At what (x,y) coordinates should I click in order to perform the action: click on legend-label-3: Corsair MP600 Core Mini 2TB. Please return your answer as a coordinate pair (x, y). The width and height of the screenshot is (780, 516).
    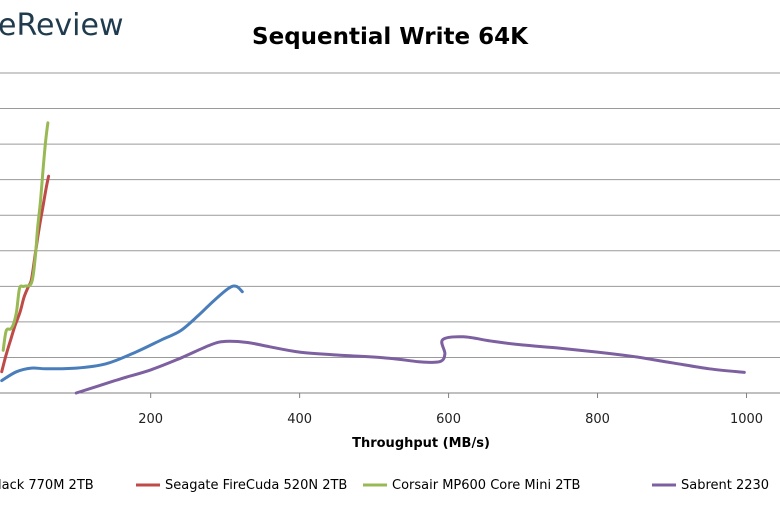
    Looking at the image, I should click on (486, 485).